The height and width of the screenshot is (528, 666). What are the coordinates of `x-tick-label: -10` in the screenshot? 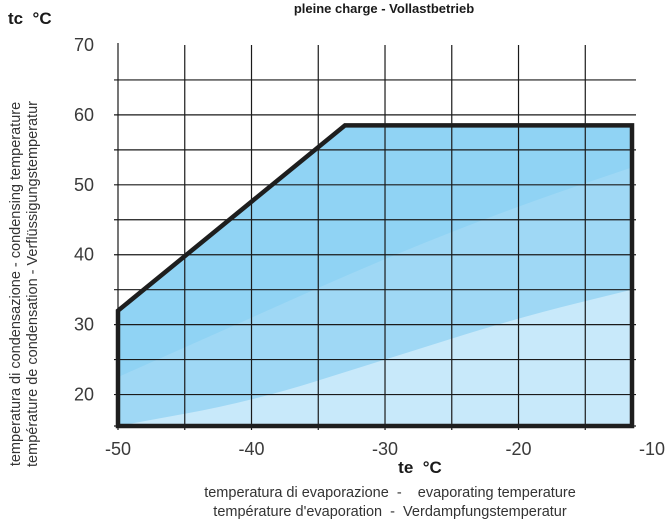 It's located at (652, 449).